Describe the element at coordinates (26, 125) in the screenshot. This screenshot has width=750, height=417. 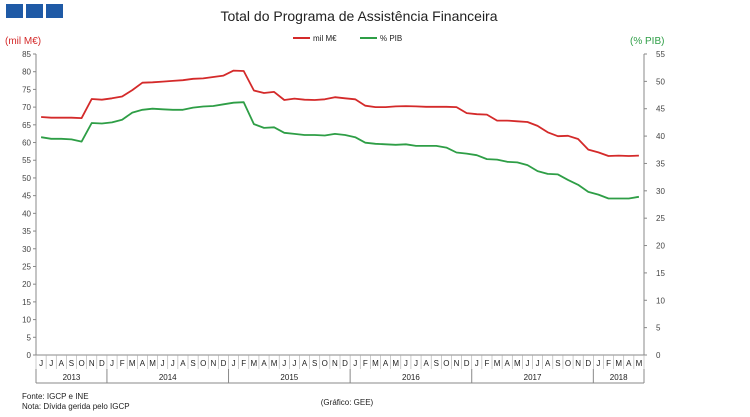
I see `y-tick-label-left: 65` at that location.